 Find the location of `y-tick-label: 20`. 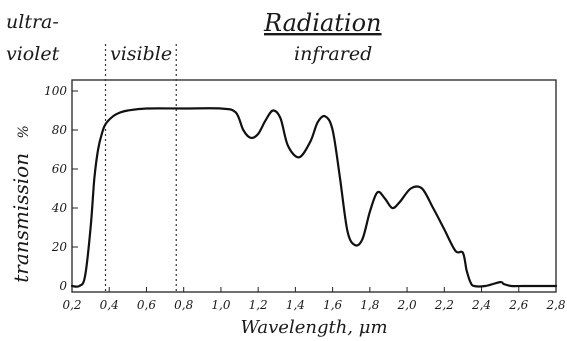

y-tick-label: 20 is located at coordinates (59, 247).